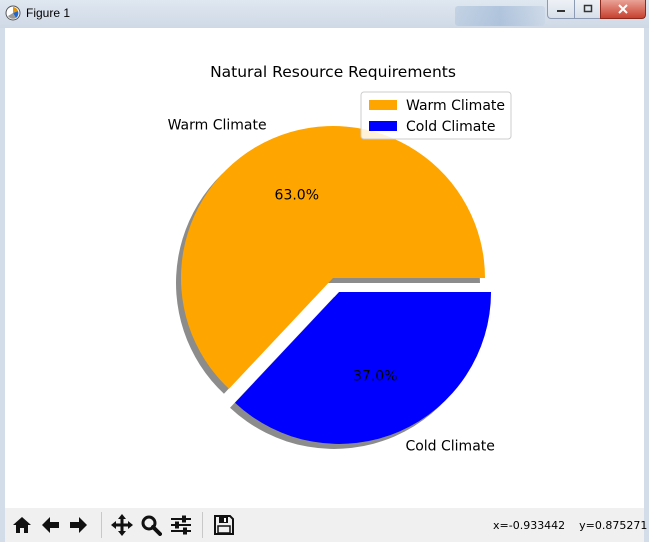  I want to click on matplotlib-icon, so click(13, 13).